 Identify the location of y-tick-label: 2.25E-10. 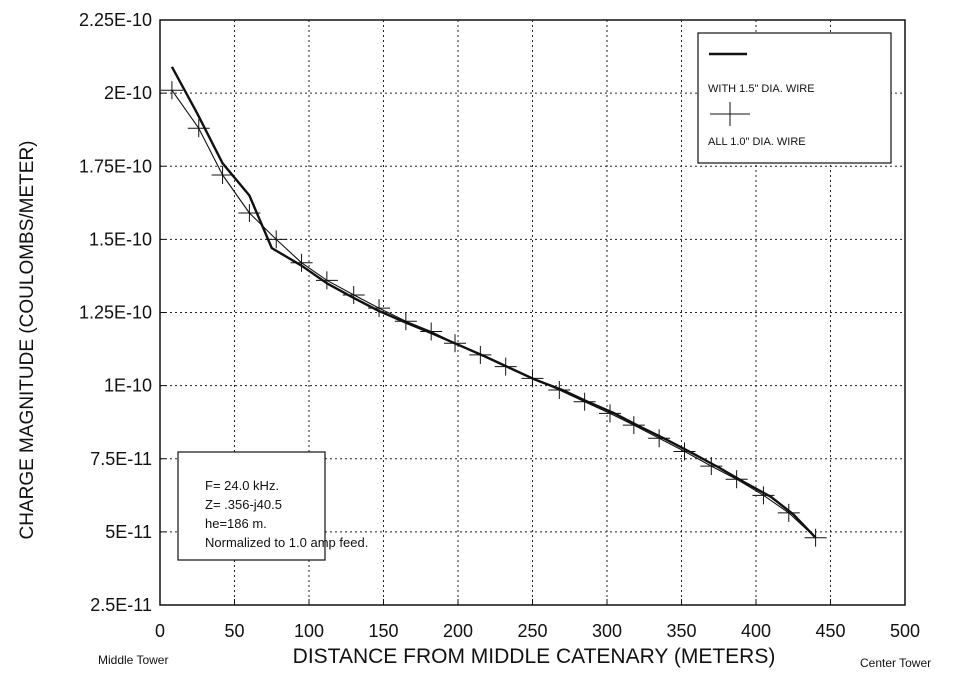
(115, 20).